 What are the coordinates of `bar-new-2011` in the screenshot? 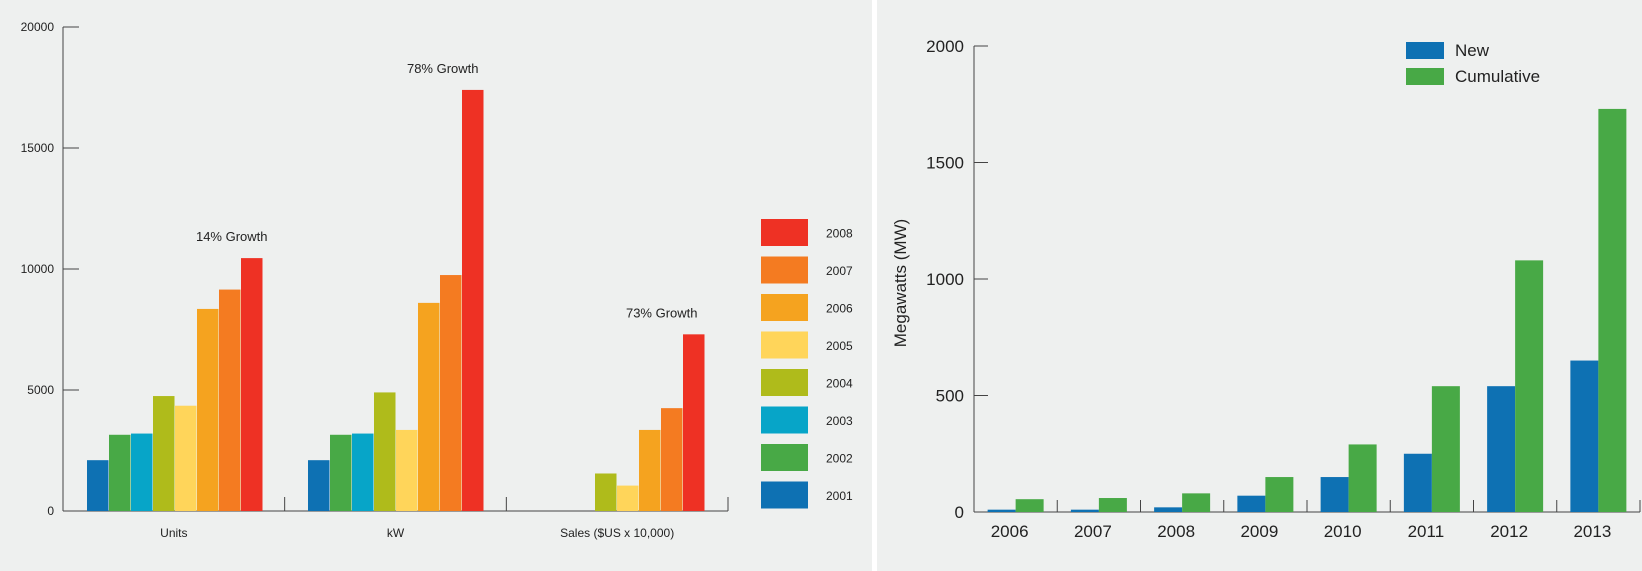 It's located at (1417, 482).